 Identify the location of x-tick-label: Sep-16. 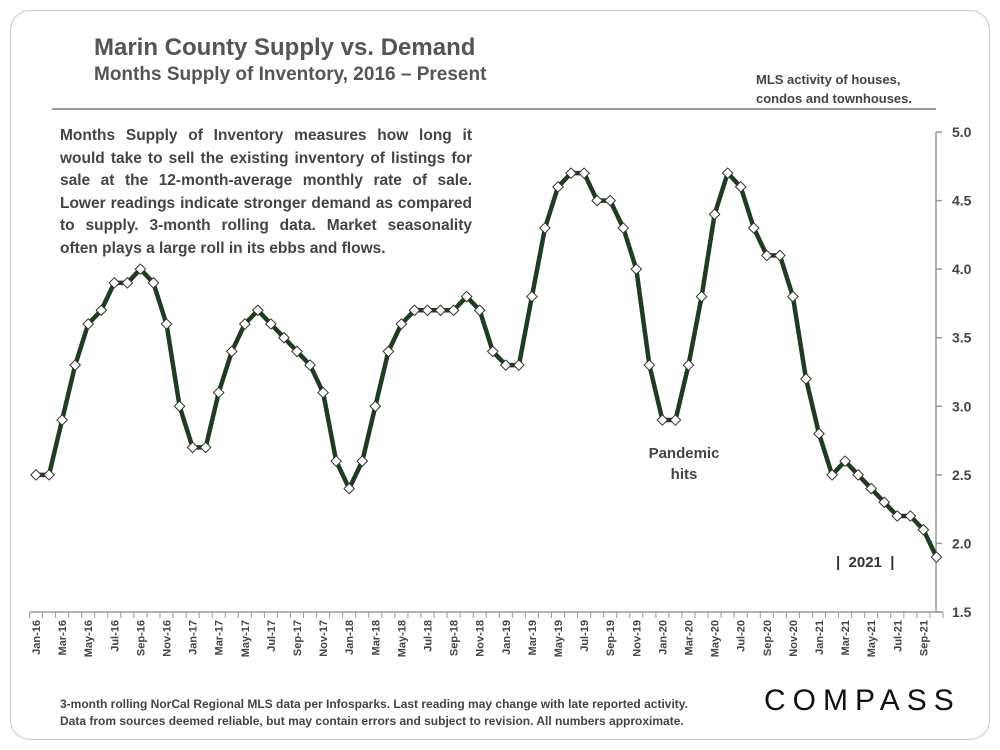
(141, 638).